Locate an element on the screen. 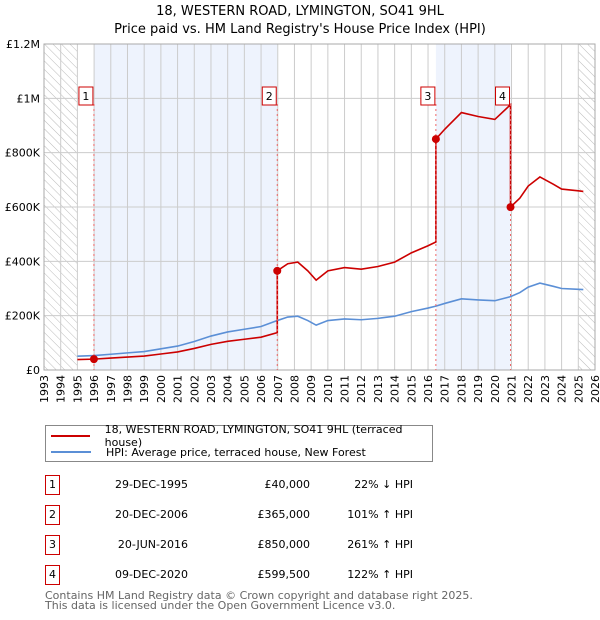  sale-hpi-diff: 261% ↑ HPI is located at coordinates (380, 544).